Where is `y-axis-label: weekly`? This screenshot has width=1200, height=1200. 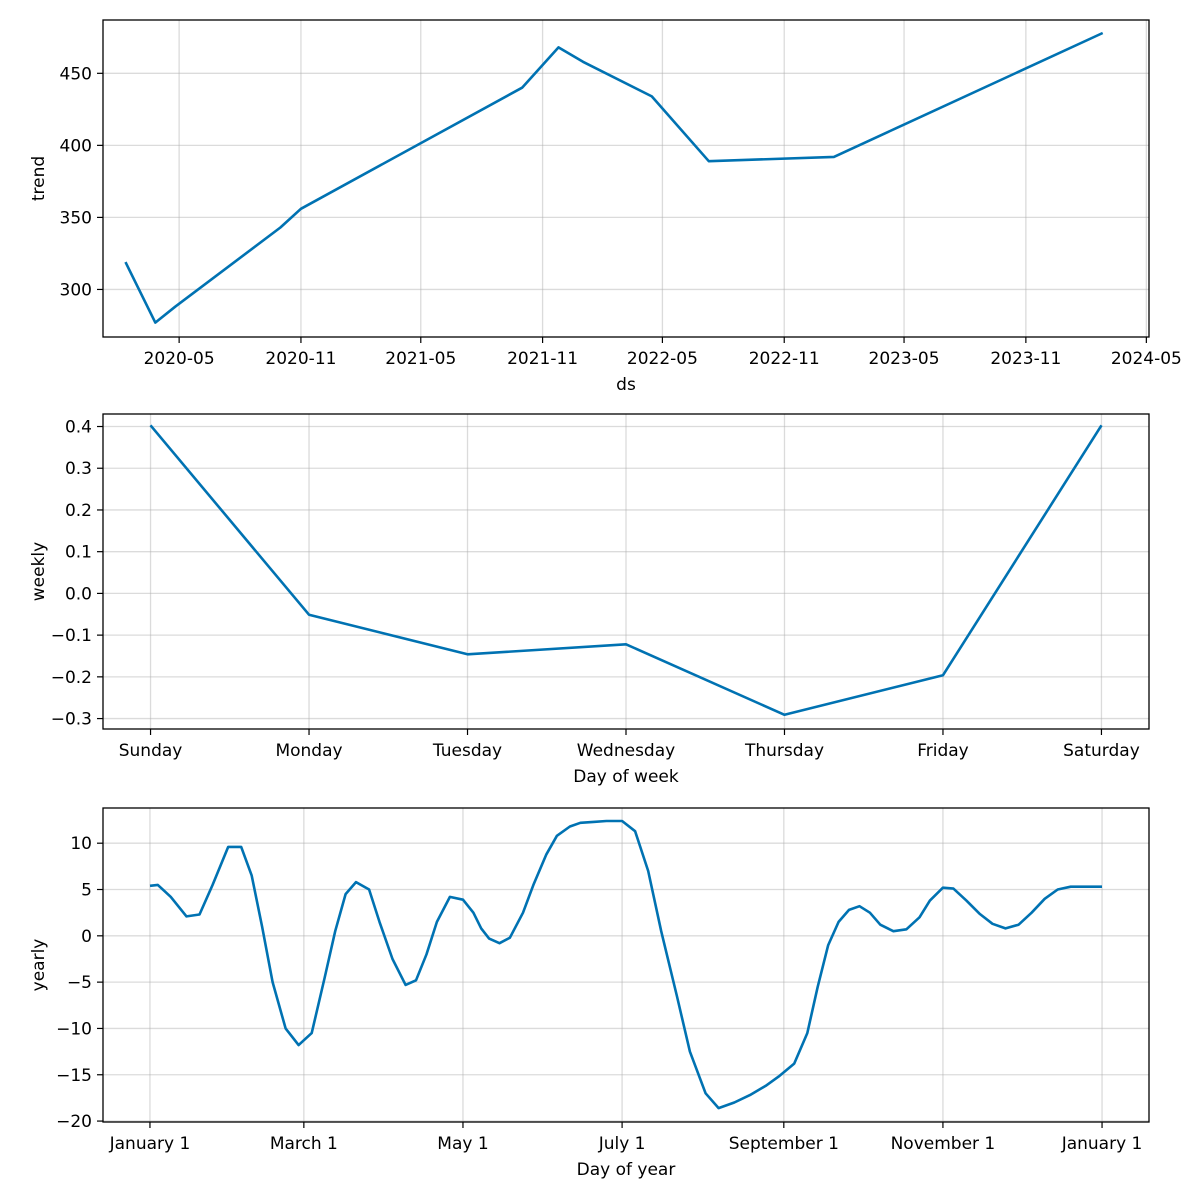 y-axis-label: weekly is located at coordinates (39, 571).